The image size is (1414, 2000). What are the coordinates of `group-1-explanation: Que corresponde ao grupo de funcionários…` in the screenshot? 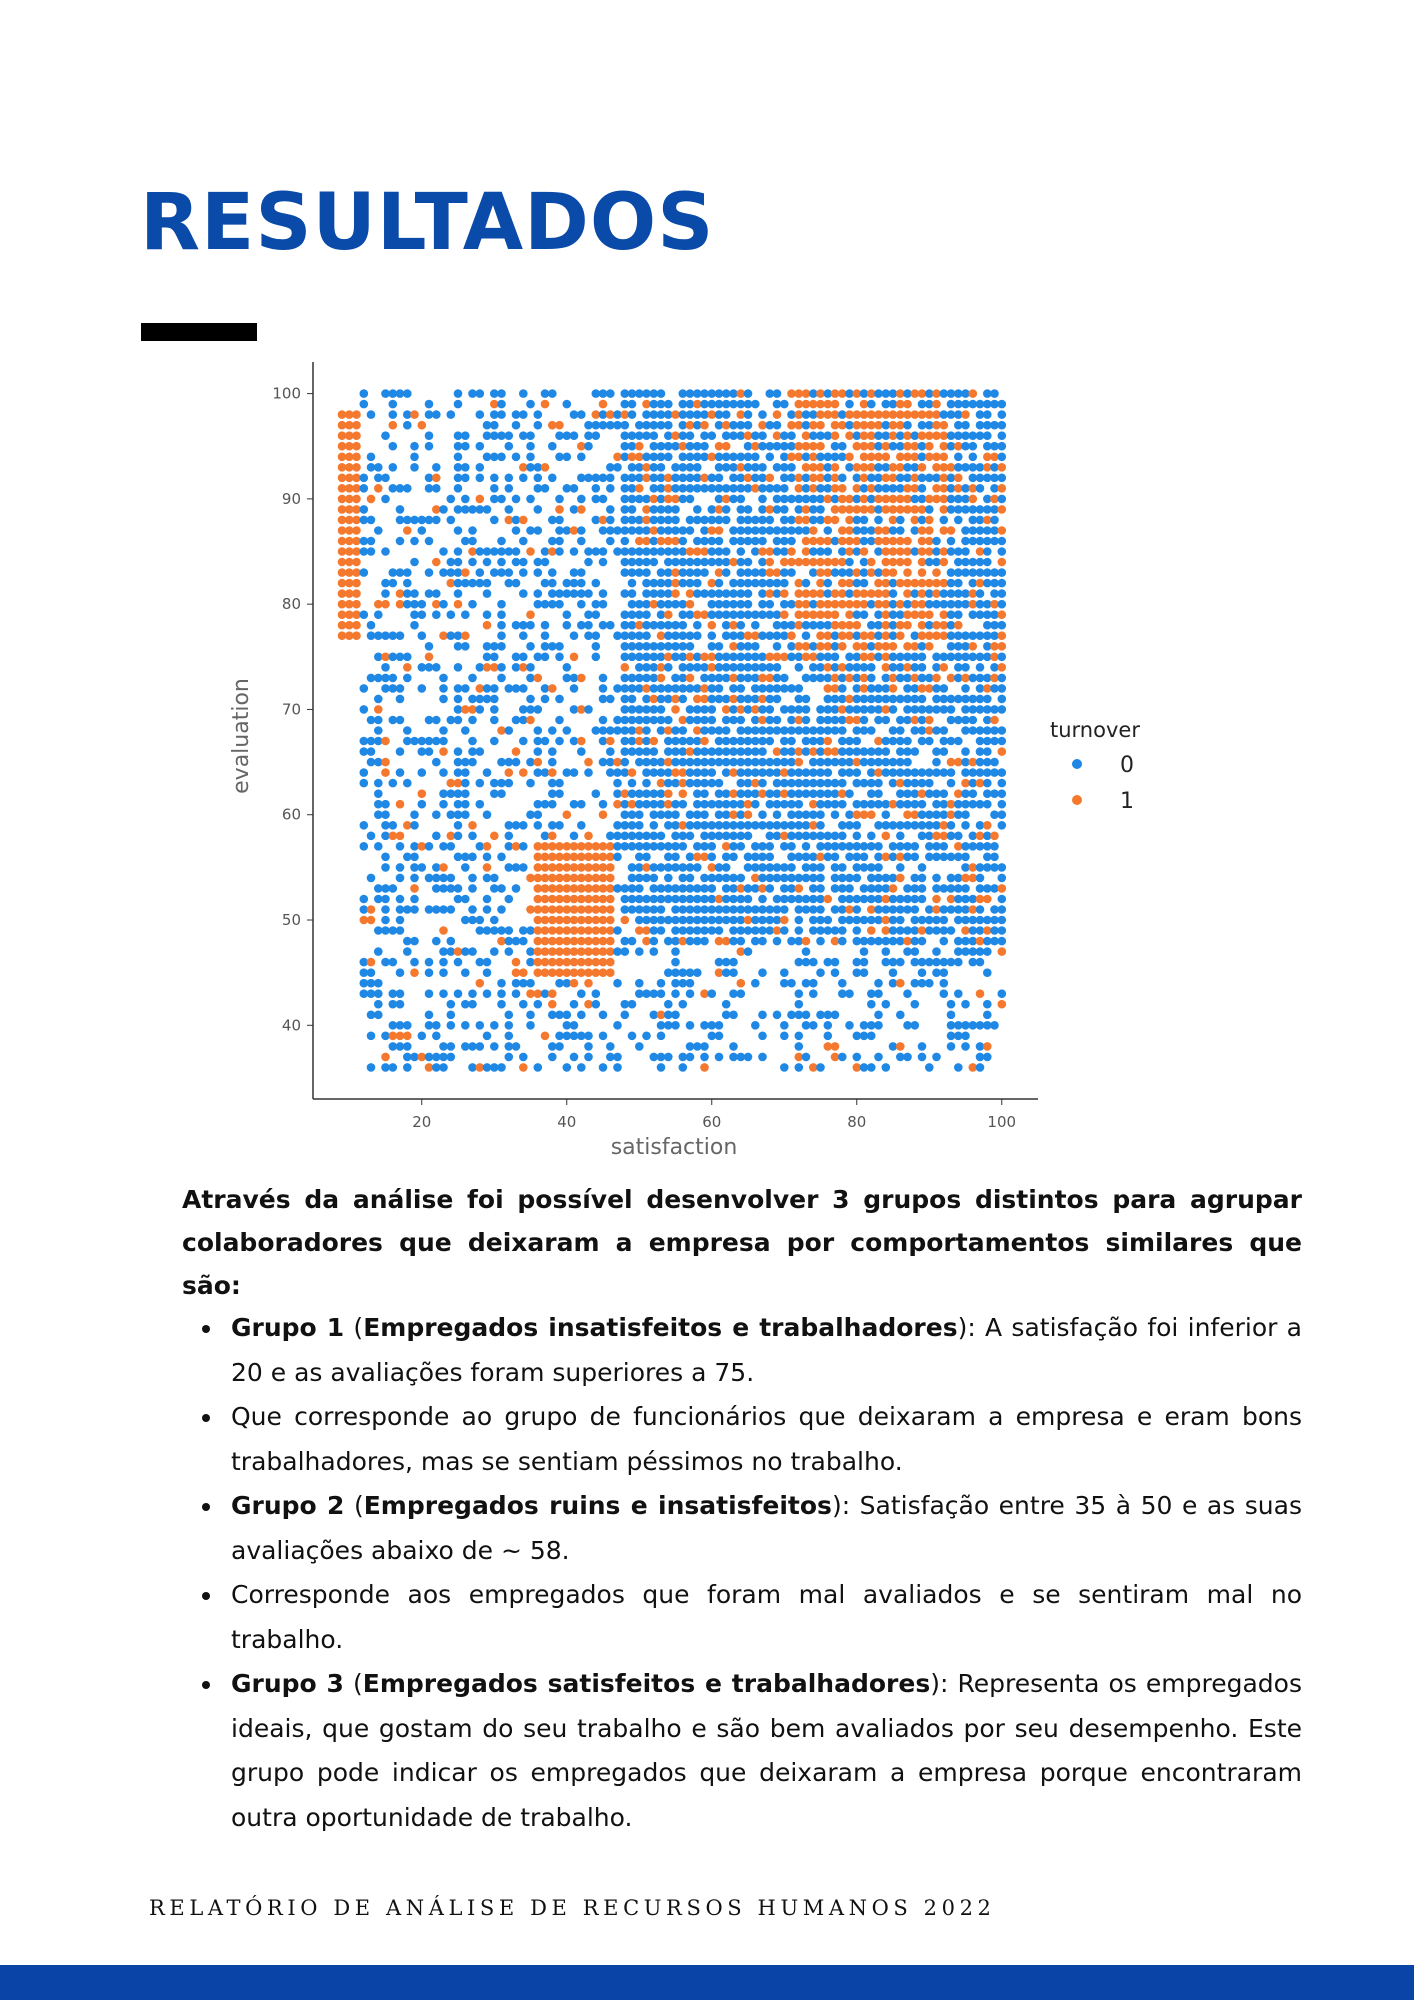 It's located at (766, 1439).